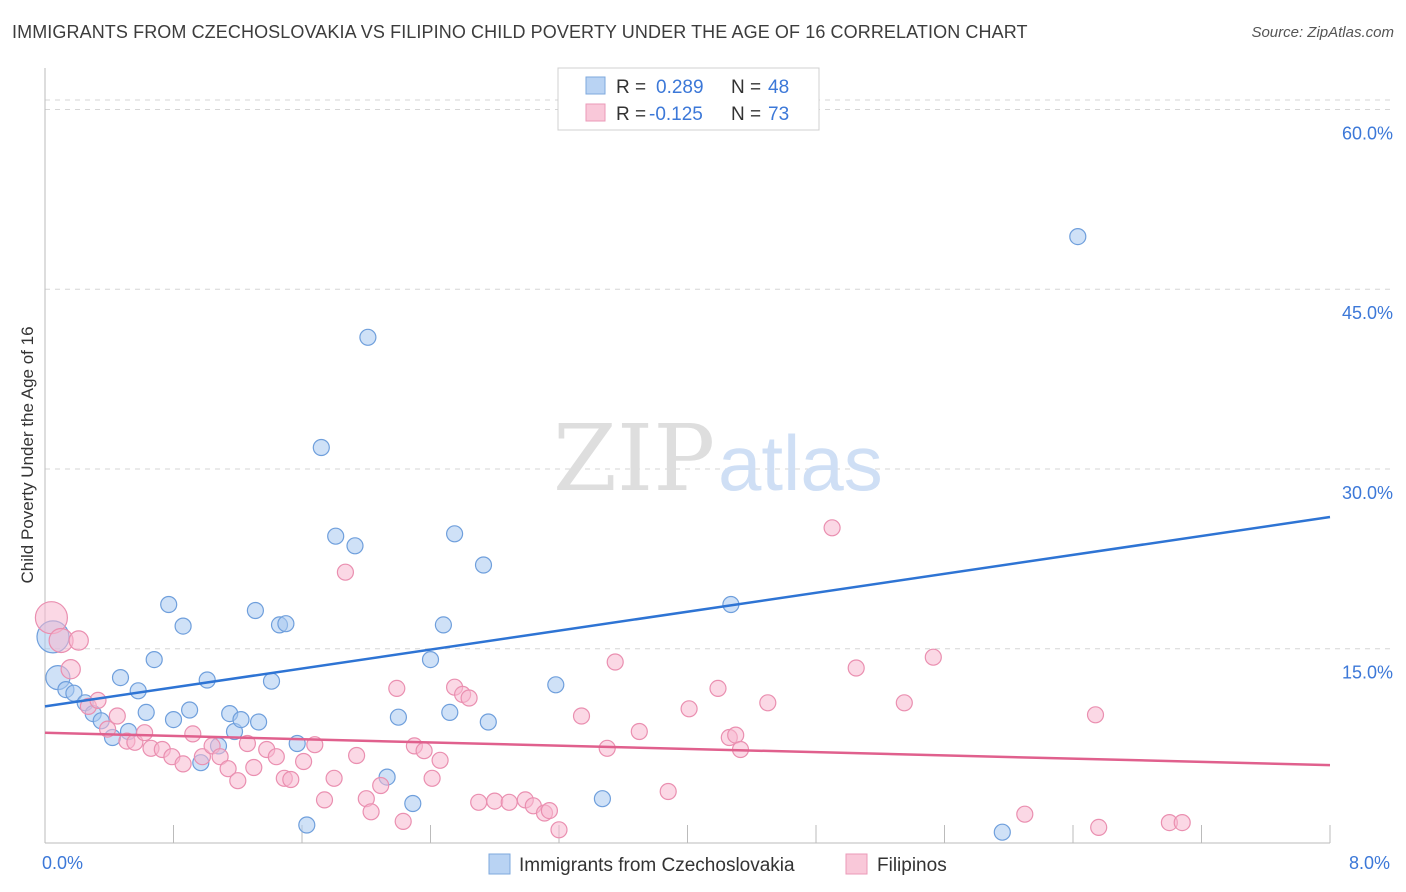 The height and width of the screenshot is (892, 1406). I want to click on legend-swatch-czechoslovakia, so click(595, 85).